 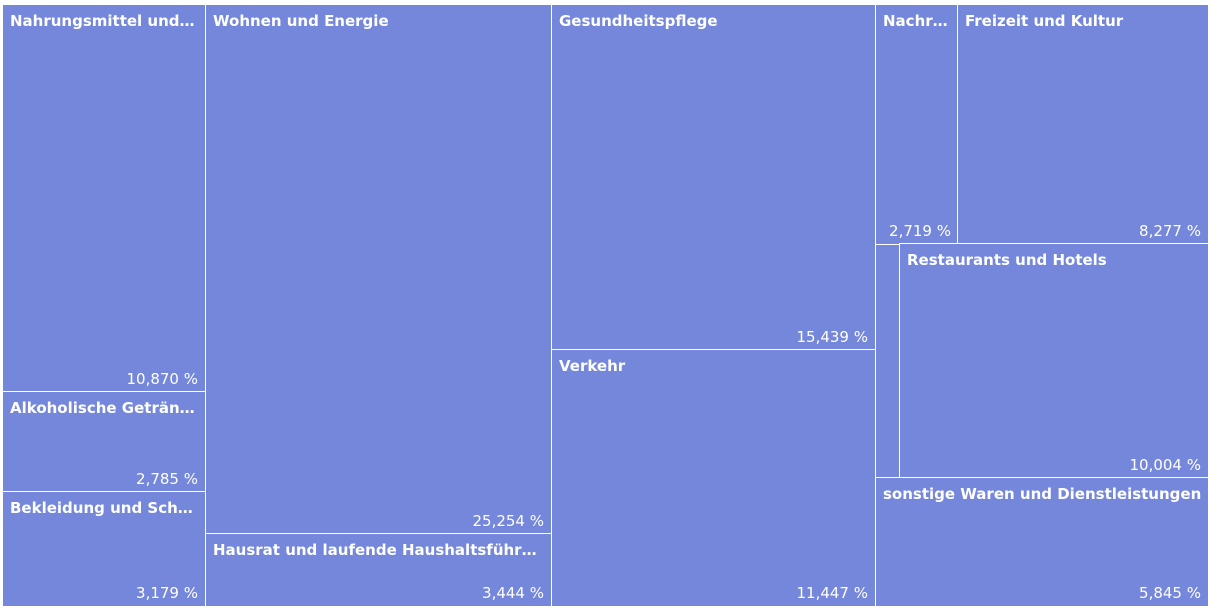 What do you see at coordinates (104, 442) in the screenshot?
I see `treemap-tile: Alkoholische Getränke… 2,785 %` at bounding box center [104, 442].